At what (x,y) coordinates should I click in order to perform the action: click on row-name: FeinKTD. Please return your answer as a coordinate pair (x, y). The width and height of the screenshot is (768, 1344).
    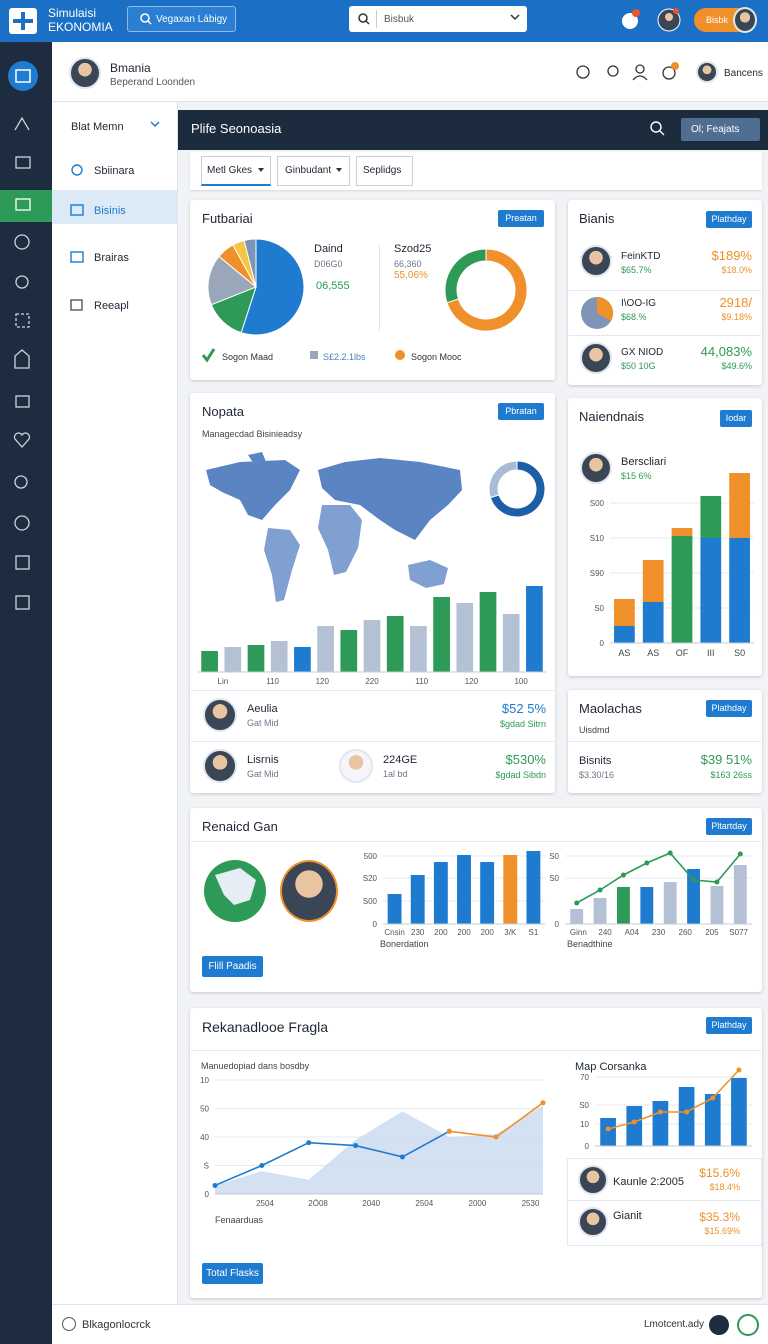
    Looking at the image, I should click on (641, 256).